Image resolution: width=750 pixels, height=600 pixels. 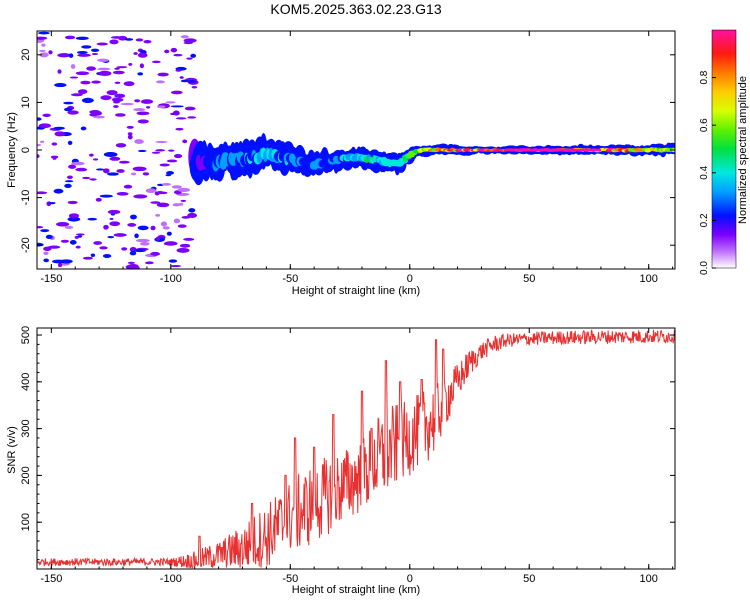 I want to click on y-tick-label: 100, so click(x=26, y=522).